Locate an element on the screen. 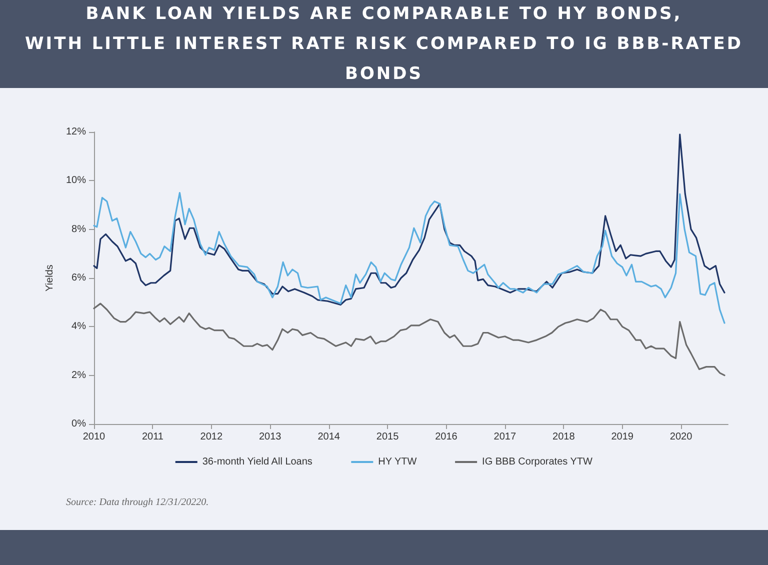  x-tick-label: 2017 is located at coordinates (505, 437).